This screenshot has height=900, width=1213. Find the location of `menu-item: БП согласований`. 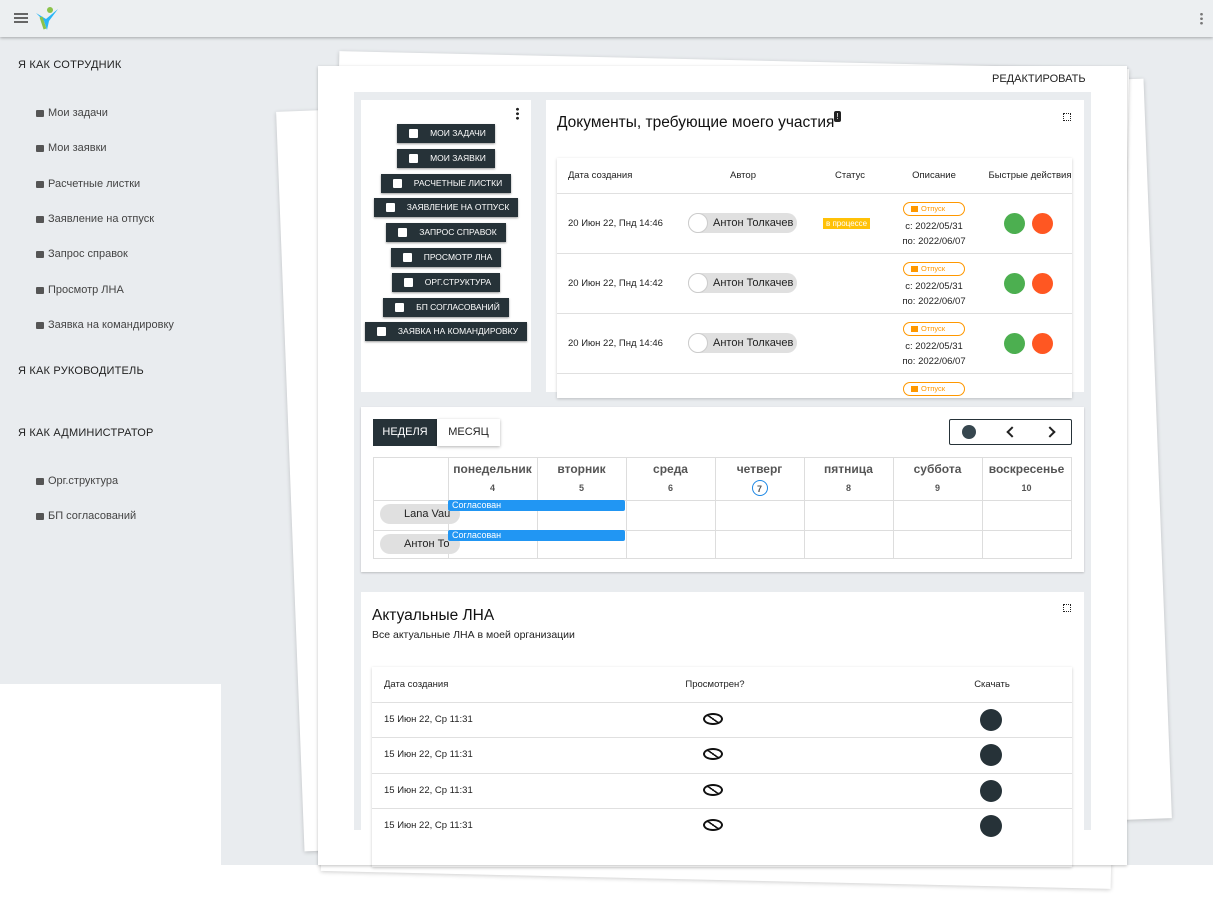

menu-item: БП согласований is located at coordinates (92, 516).